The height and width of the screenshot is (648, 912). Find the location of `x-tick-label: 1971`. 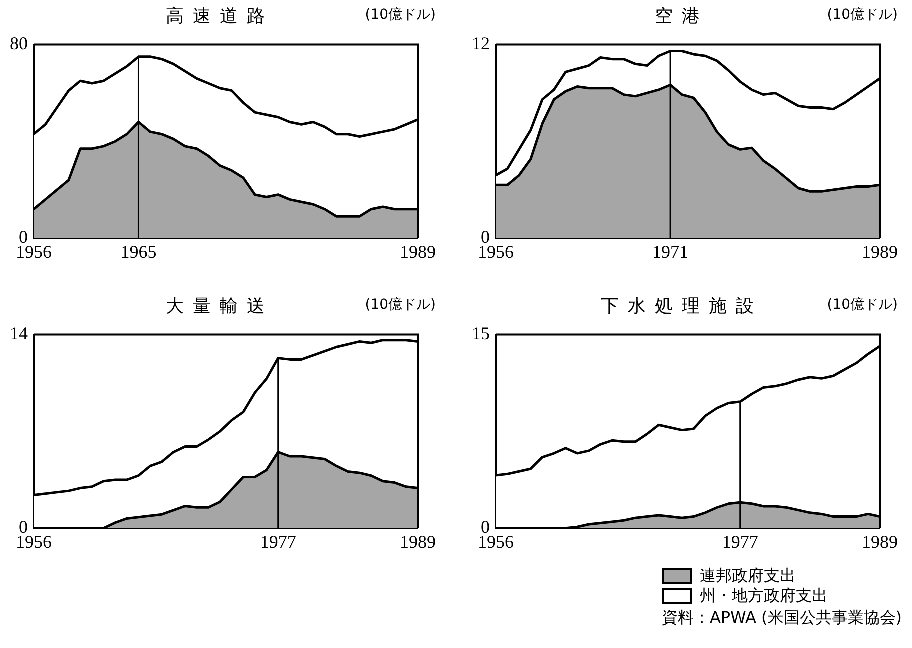

x-tick-label: 1971 is located at coordinates (670, 252).